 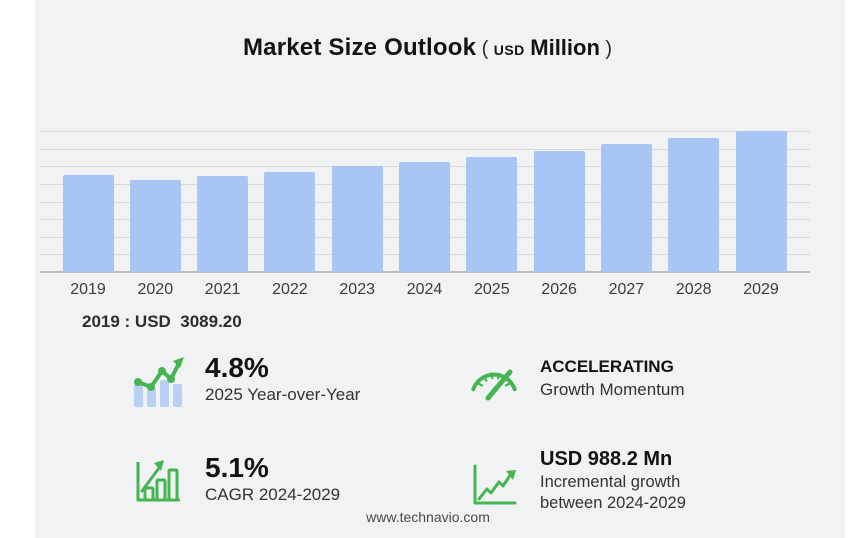 I want to click on stat-headline: 5.1%, so click(x=237, y=467).